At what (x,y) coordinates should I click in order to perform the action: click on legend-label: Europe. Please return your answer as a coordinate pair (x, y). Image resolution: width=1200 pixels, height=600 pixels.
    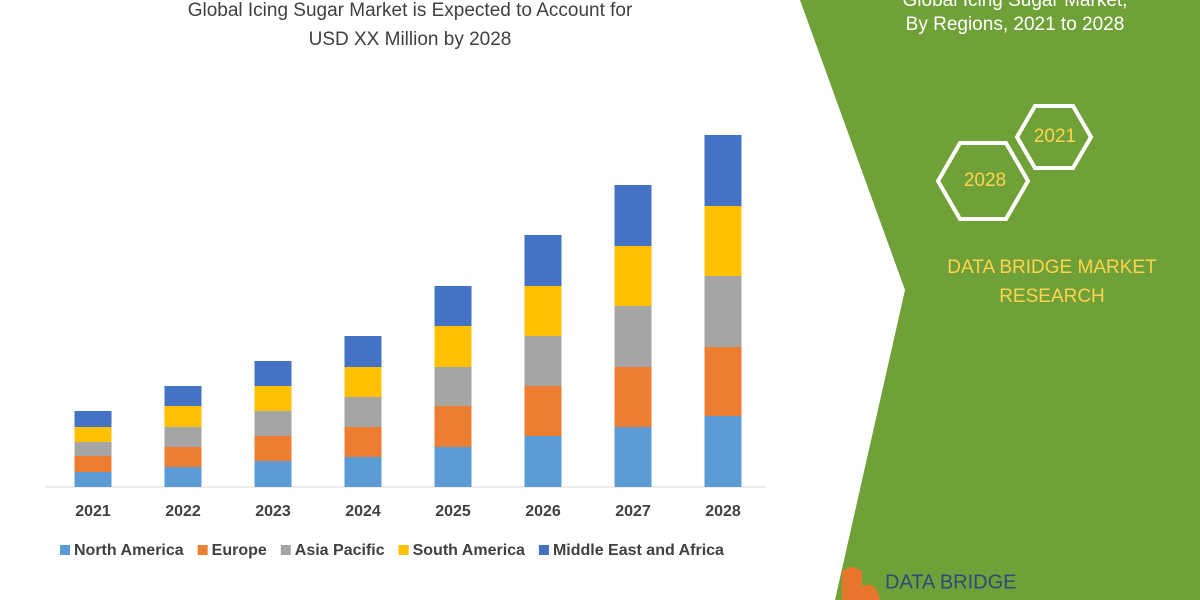
    Looking at the image, I should click on (239, 550).